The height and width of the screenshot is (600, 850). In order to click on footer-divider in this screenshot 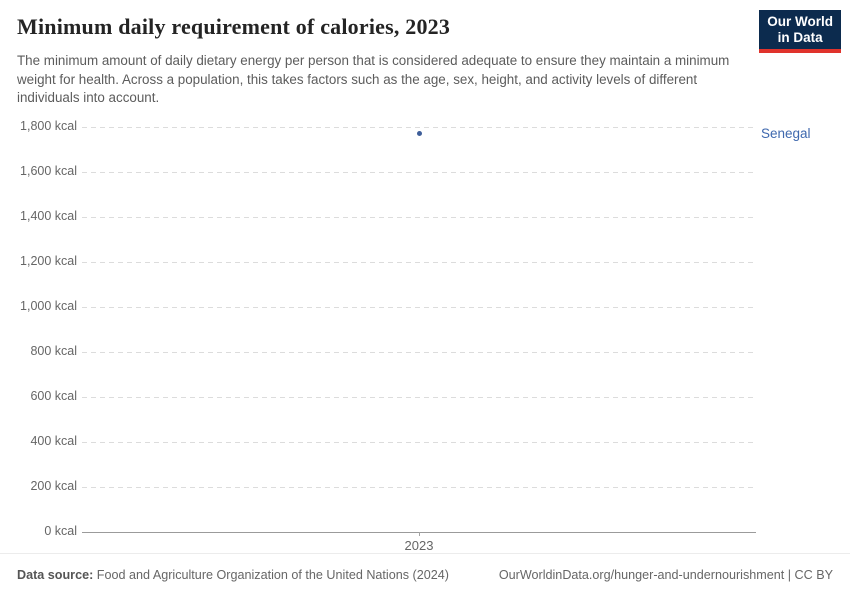, I will do `click(425, 553)`.